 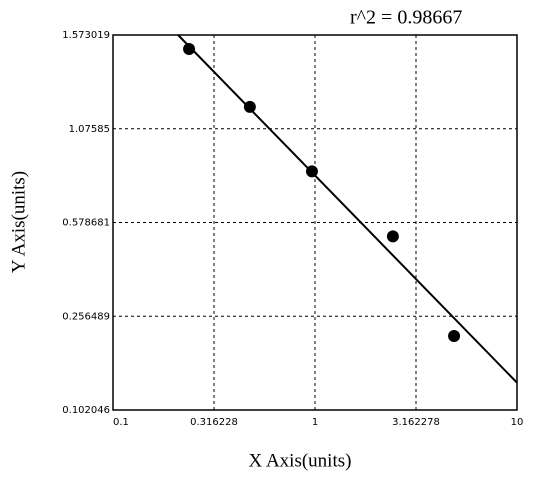 What do you see at coordinates (300, 460) in the screenshot?
I see `x-axis-title: X Axis(units)` at bounding box center [300, 460].